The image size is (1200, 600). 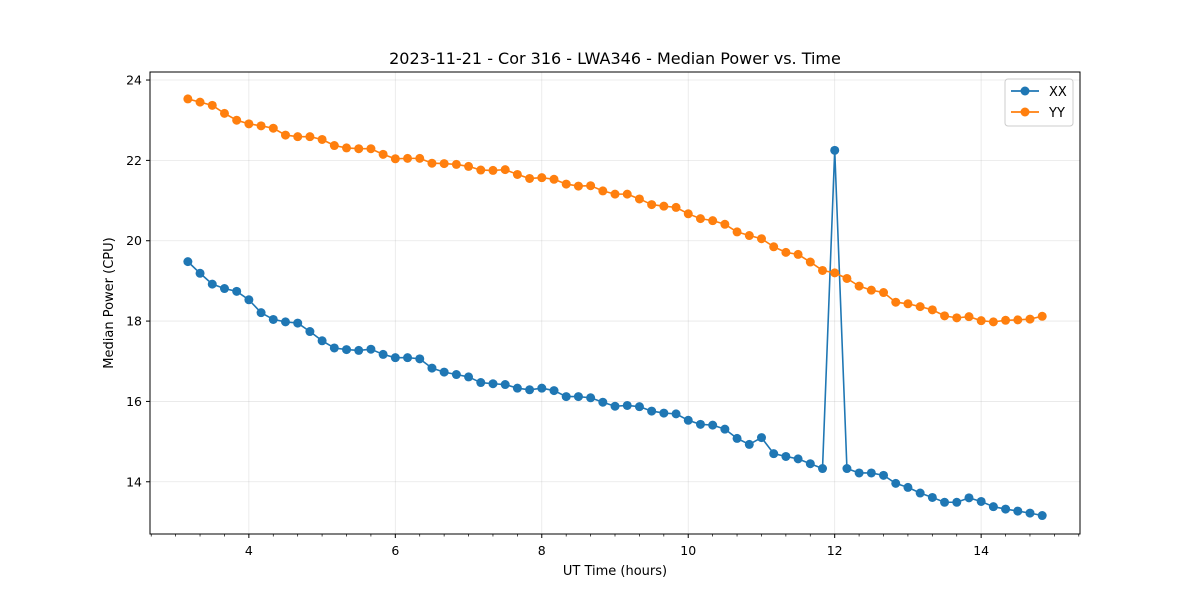 I want to click on legend: XX YY, so click(x=1039, y=102).